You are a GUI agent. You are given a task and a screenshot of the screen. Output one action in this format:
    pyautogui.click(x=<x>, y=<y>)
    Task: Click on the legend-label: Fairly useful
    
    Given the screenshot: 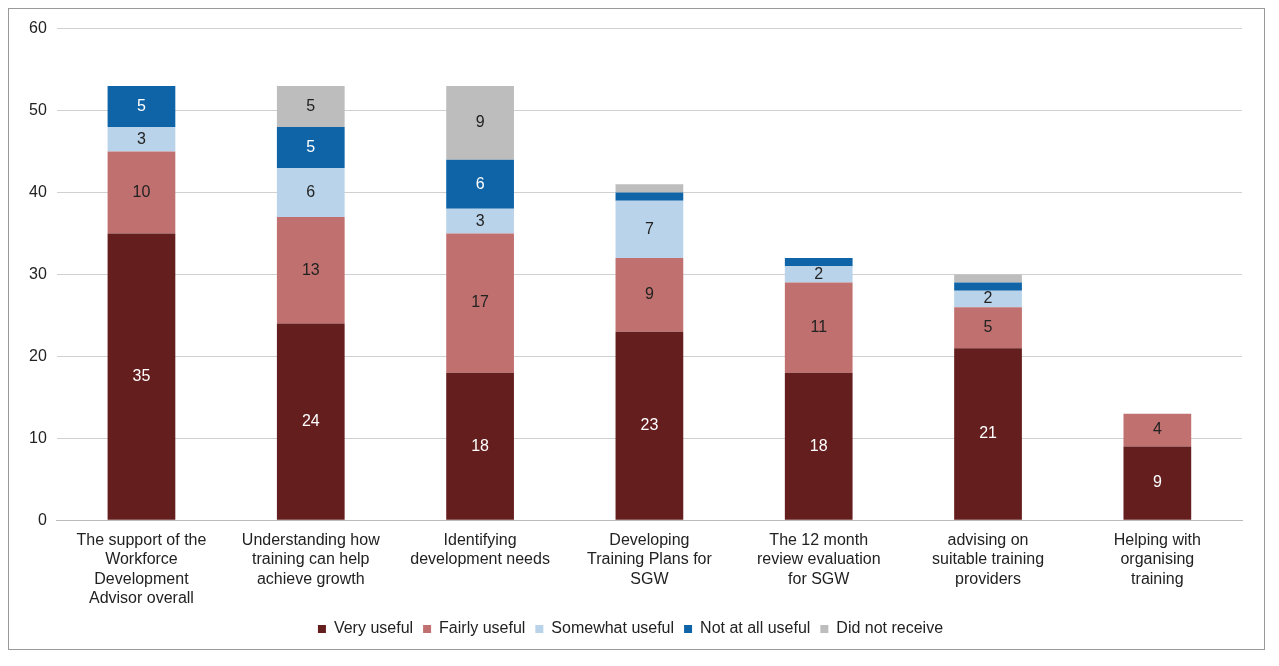 What is the action you would take?
    pyautogui.click(x=482, y=628)
    